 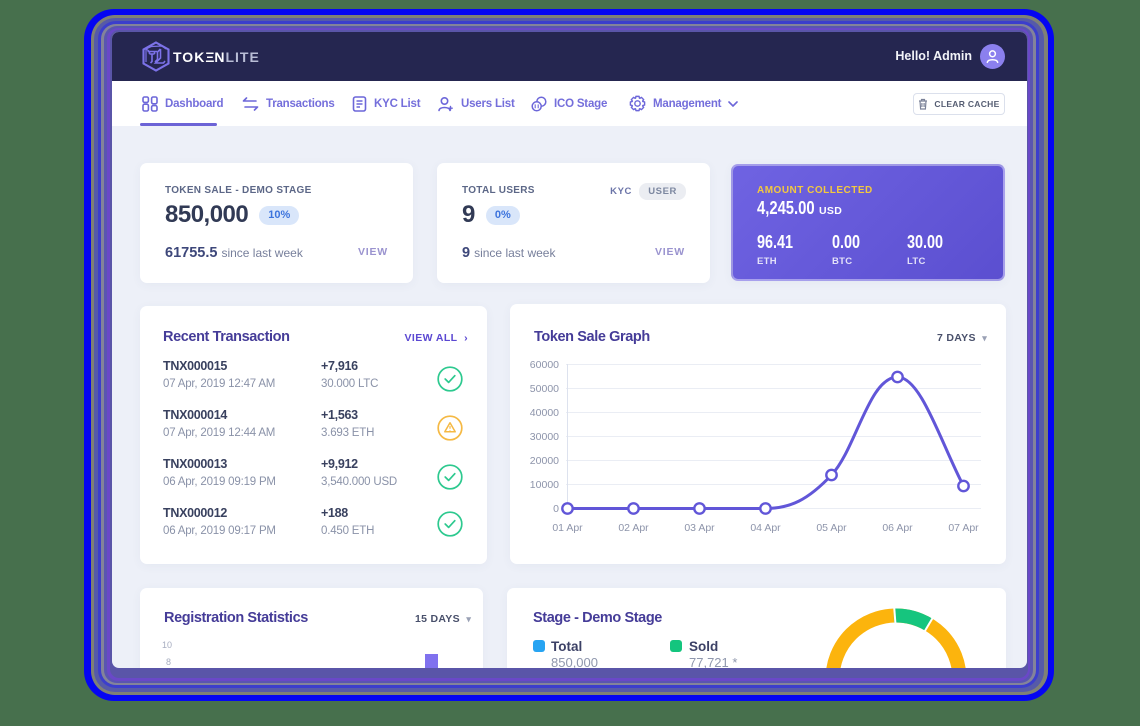 What do you see at coordinates (831, 528) in the screenshot?
I see `svg-text: 05 Apr` at bounding box center [831, 528].